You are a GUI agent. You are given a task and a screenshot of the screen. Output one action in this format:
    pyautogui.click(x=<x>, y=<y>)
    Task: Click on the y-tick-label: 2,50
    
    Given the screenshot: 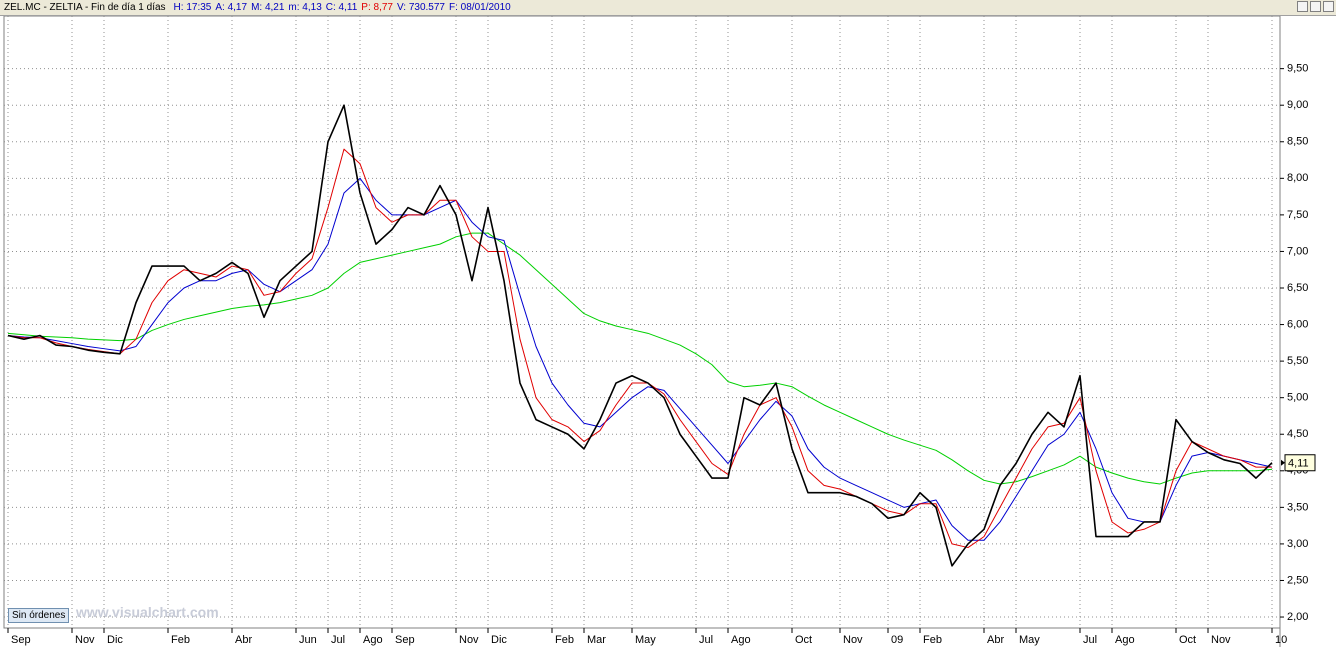 What is the action you would take?
    pyautogui.click(x=1297, y=580)
    